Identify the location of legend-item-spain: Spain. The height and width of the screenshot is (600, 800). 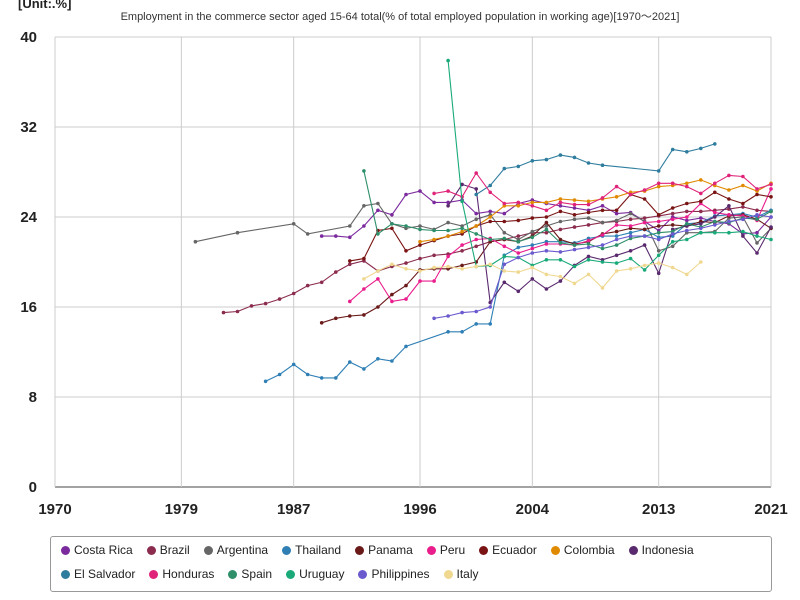
(250, 574).